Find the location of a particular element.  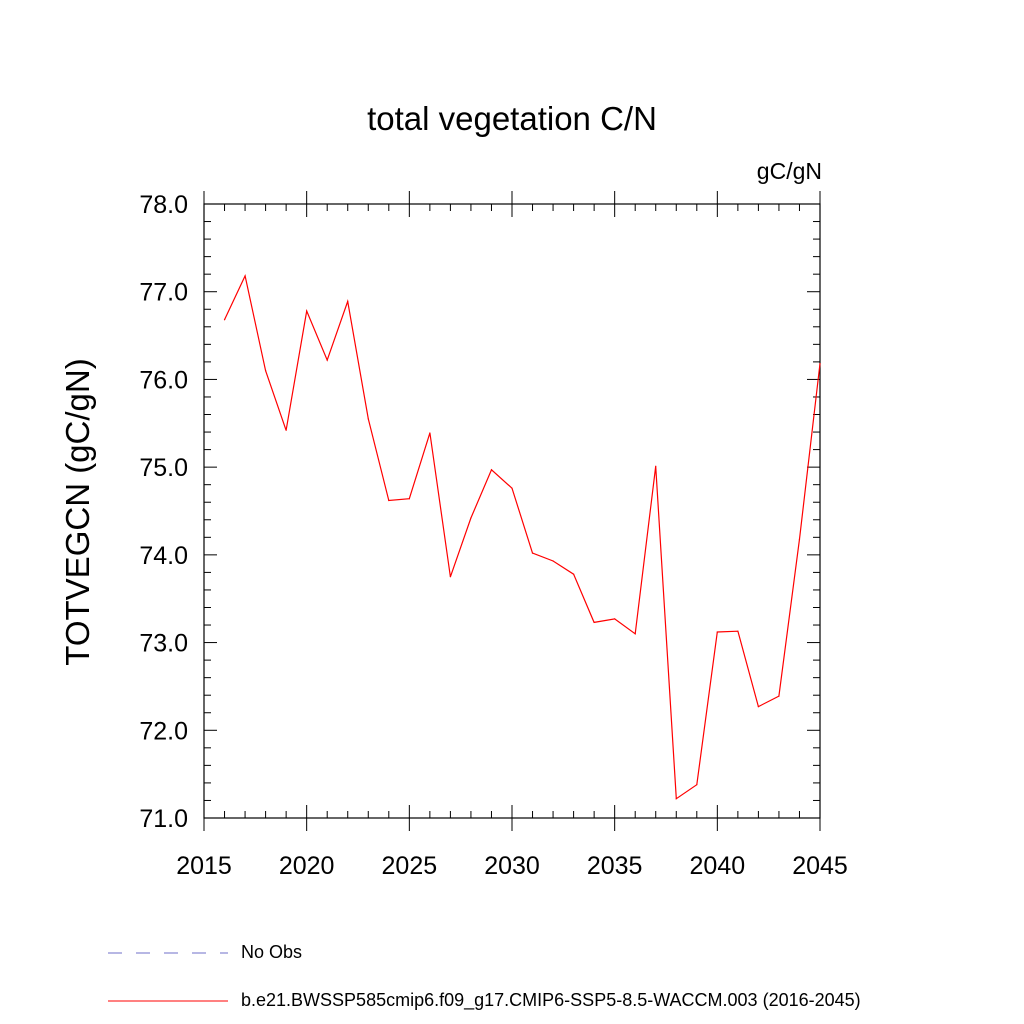

chart-title: total vegetation C/N is located at coordinates (512, 118).